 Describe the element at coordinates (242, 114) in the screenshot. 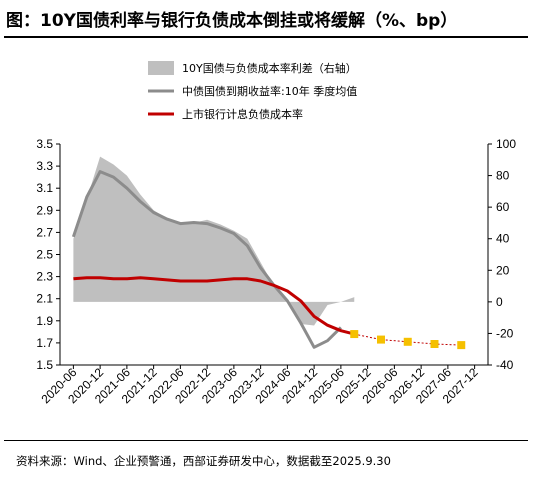

I see `legend-label: 上市银行计息负债成本率` at that location.